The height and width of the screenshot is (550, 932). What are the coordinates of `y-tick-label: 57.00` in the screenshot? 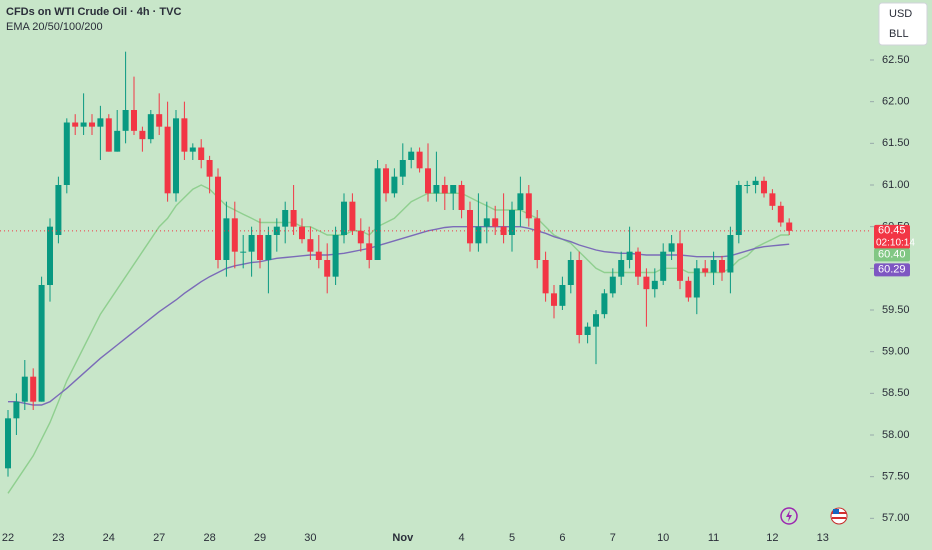 It's located at (896, 518).